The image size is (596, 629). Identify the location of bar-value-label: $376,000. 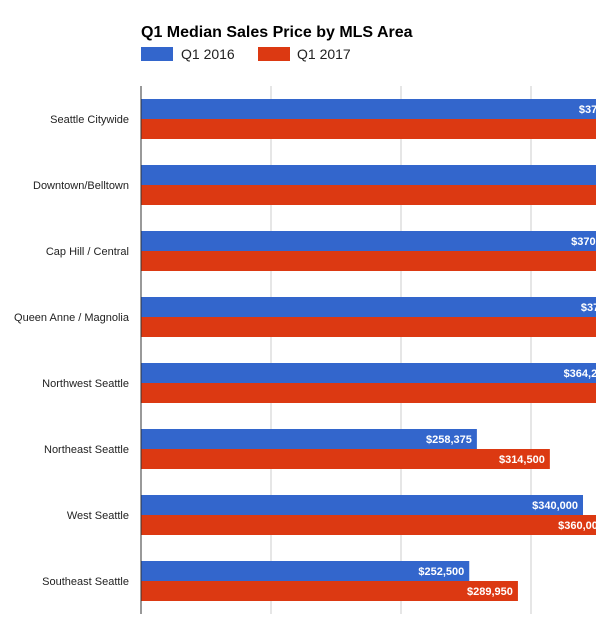
(587, 110).